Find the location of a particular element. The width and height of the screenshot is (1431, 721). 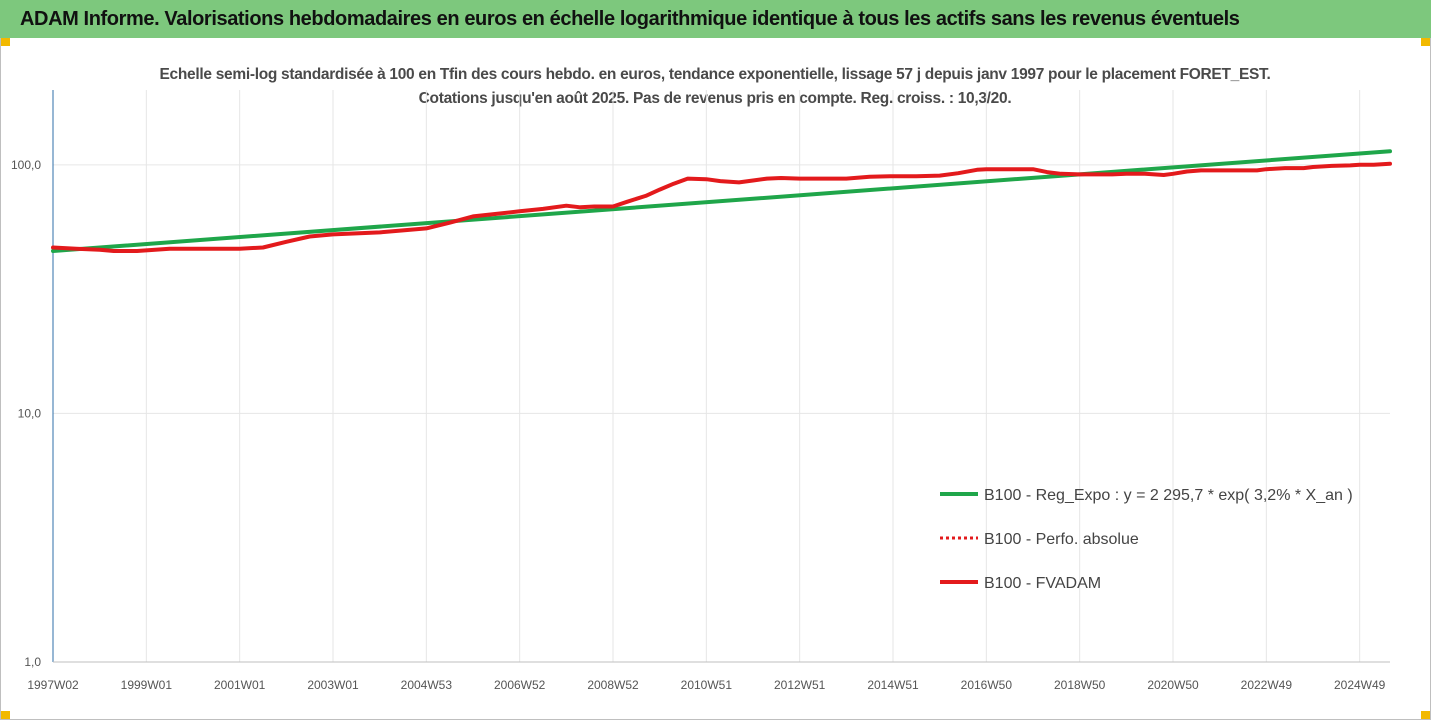

x-tick-label: 2016W50 is located at coordinates (987, 685).